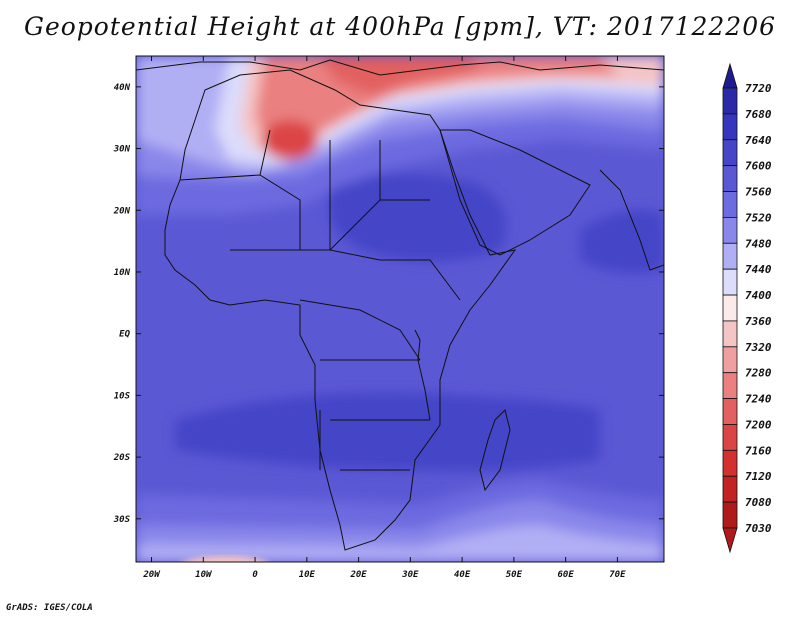  What do you see at coordinates (410, 575) in the screenshot?
I see `lon-tick-label: 30E` at bounding box center [410, 575].